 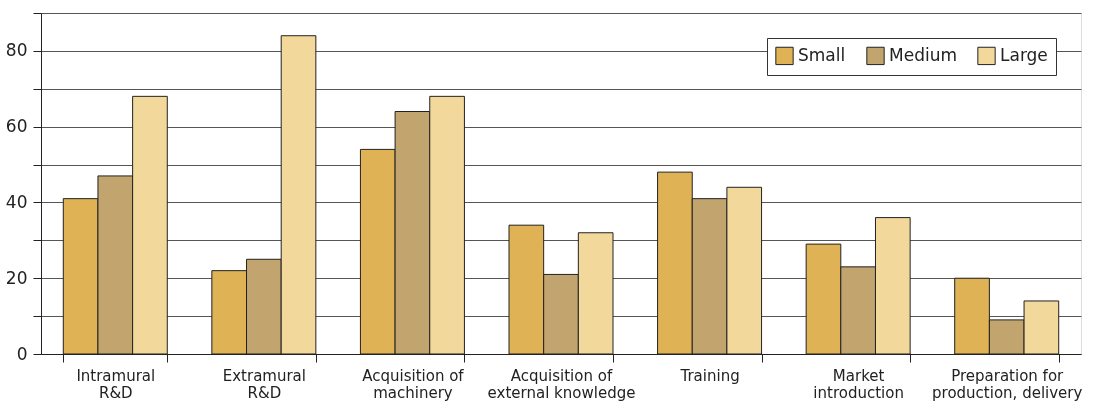 What do you see at coordinates (1007, 384) in the screenshot?
I see `x-tick-label: Preparation for production, delivery` at bounding box center [1007, 384].